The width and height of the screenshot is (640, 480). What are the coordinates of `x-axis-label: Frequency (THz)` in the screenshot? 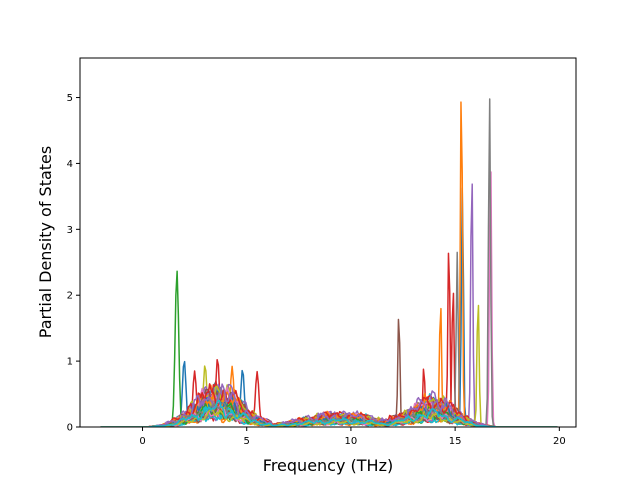 It's located at (328, 465).